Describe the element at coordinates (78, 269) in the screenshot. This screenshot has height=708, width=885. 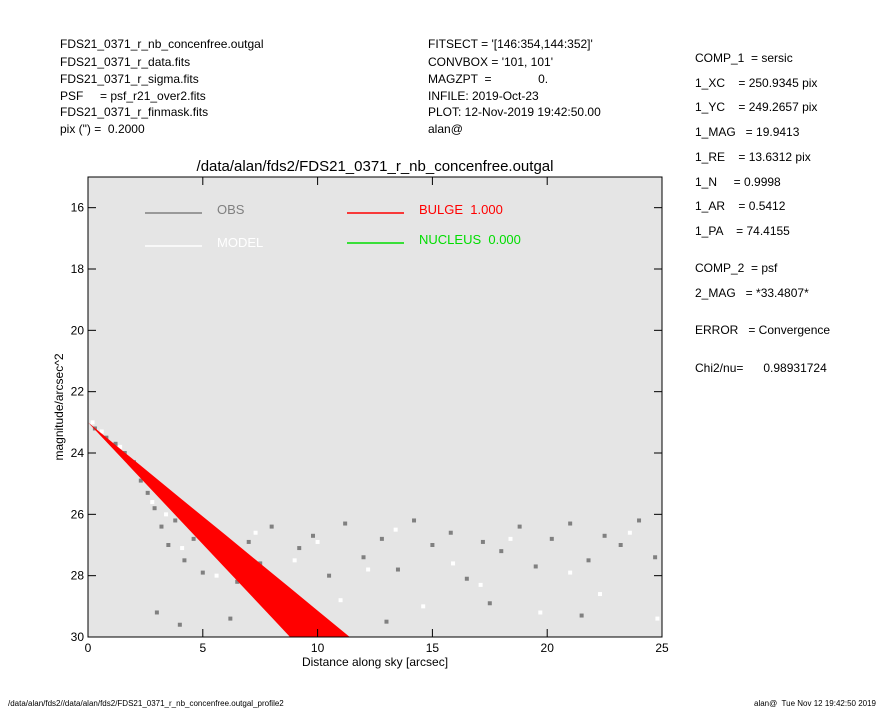
I see `y-tick-label: 18` at that location.